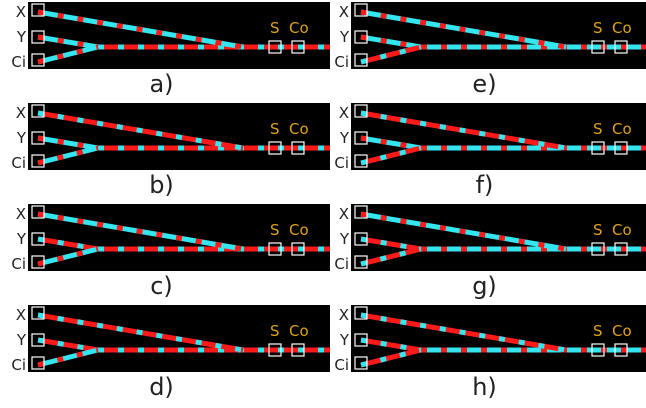  What do you see at coordinates (484, 387) in the screenshot?
I see `panel-caption: h)` at bounding box center [484, 387].